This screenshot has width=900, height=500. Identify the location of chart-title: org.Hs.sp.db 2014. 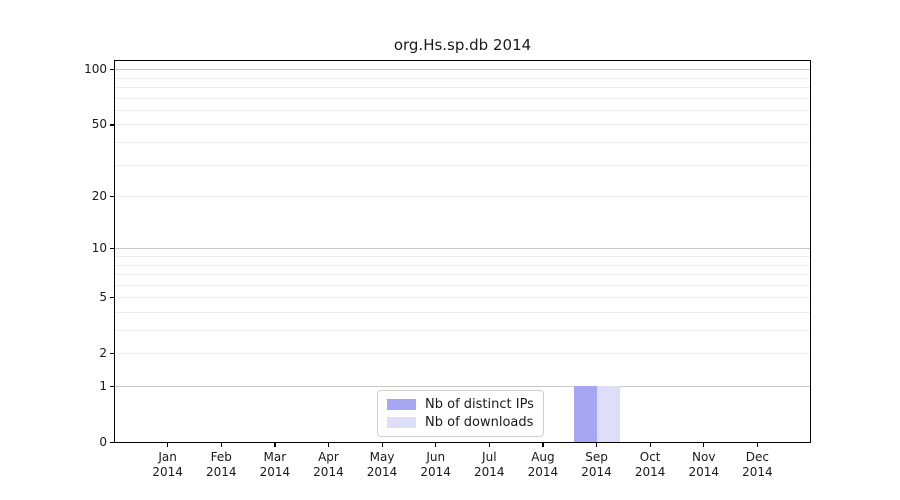
(462, 45).